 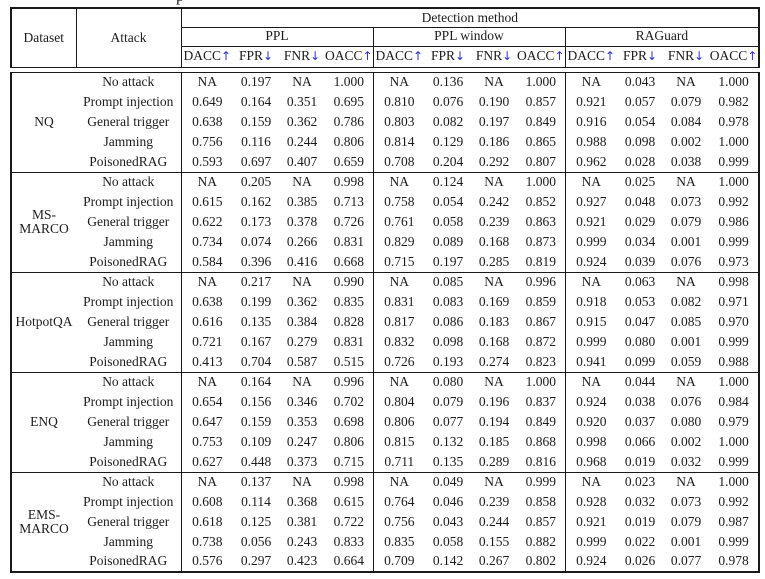 I want to click on metric-value-cell: 0.659, so click(x=349, y=162).